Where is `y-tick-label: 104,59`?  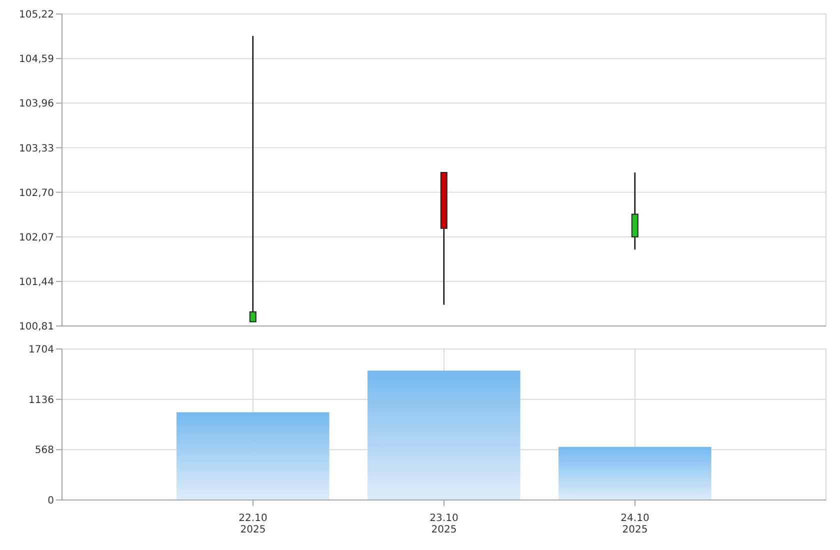
y-tick-label: 104,59 is located at coordinates (36, 60).